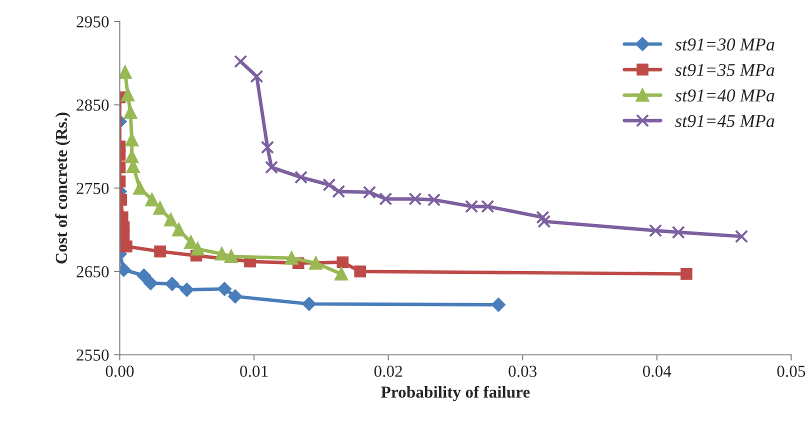  I want to click on x-tick-label: 0.05, so click(791, 371).